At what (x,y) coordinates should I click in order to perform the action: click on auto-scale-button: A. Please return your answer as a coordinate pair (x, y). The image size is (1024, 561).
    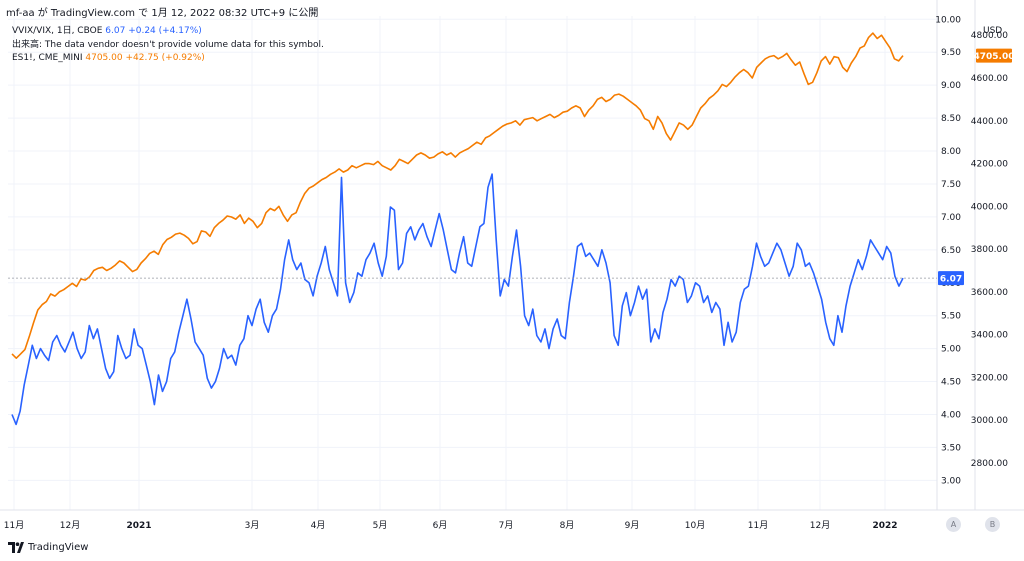
    Looking at the image, I should click on (953, 524).